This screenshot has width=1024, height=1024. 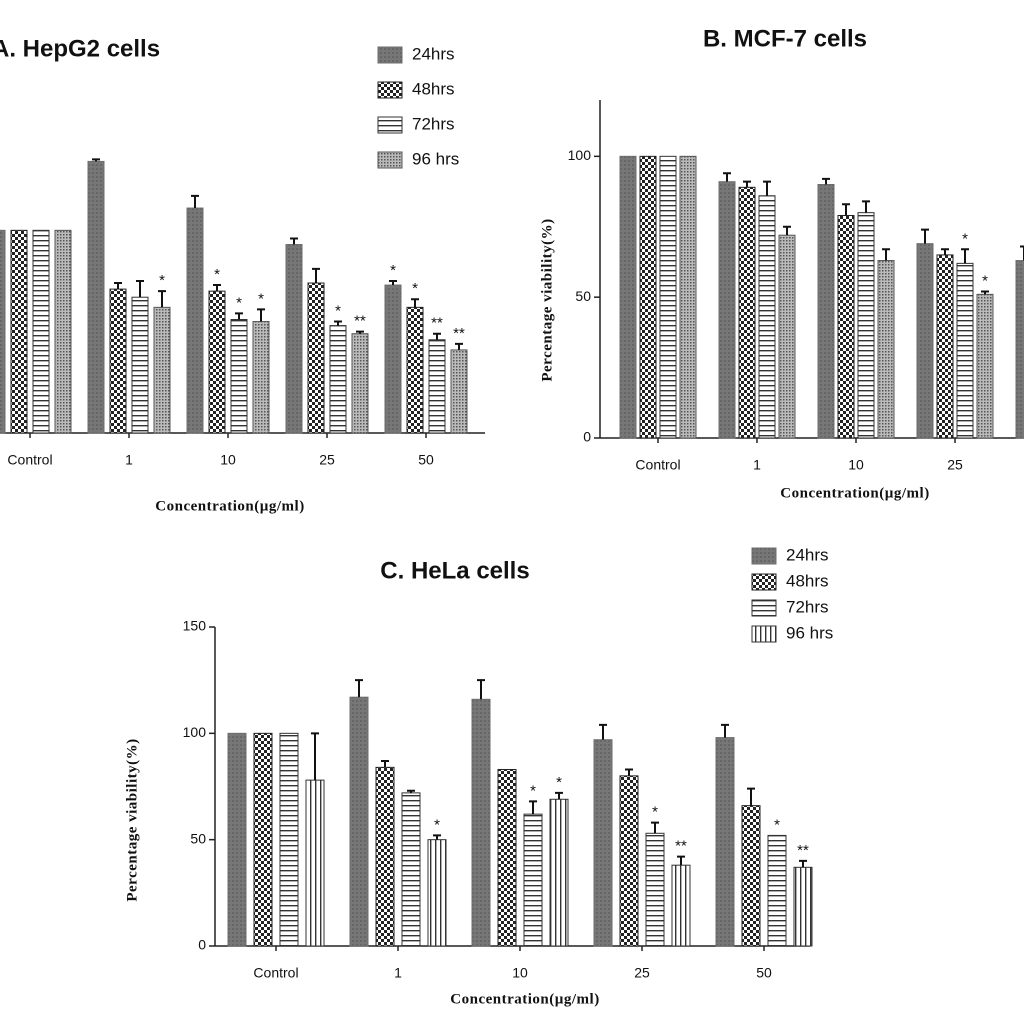 I want to click on chart-title: B. MCF-7 cells, so click(x=785, y=38).